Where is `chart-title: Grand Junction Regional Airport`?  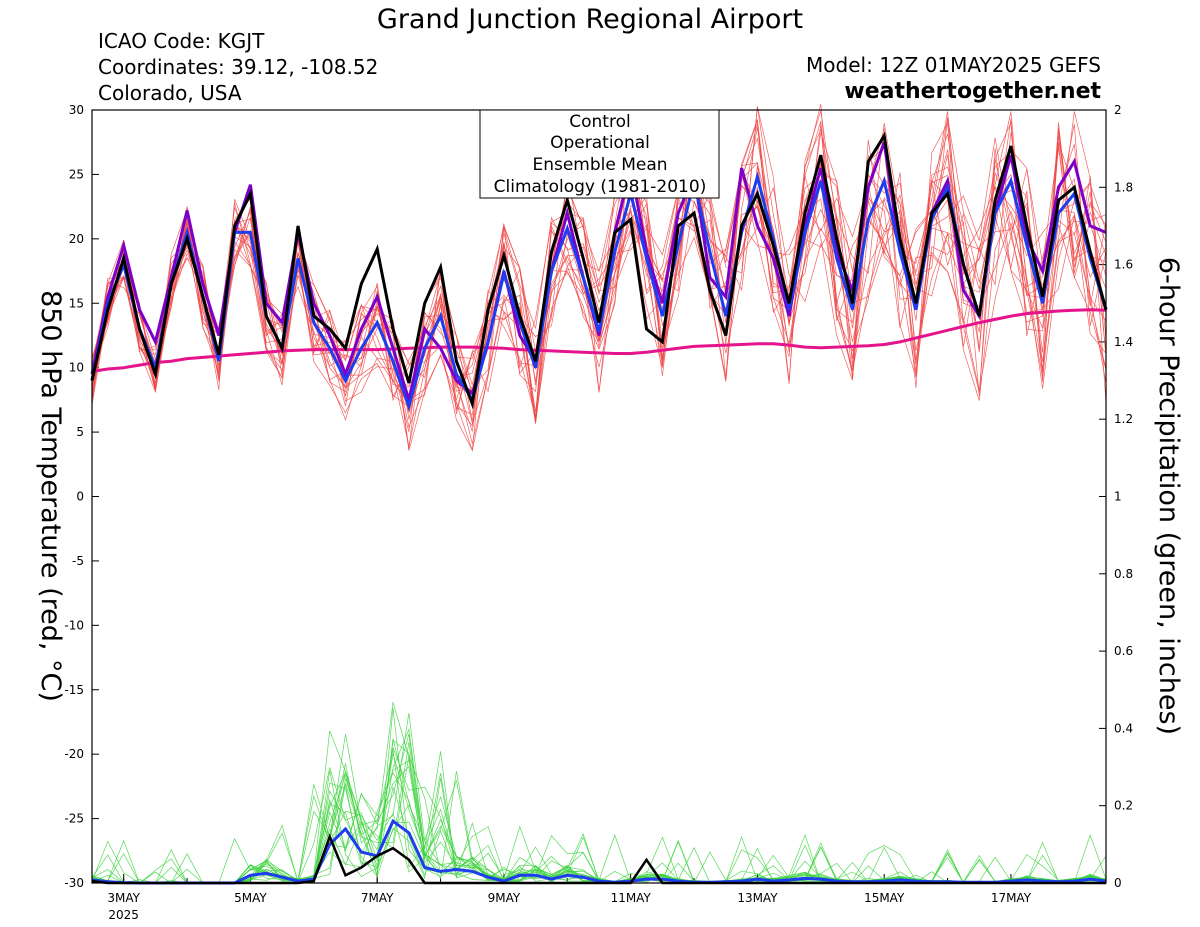 chart-title: Grand Junction Regional Airport is located at coordinates (590, 19).